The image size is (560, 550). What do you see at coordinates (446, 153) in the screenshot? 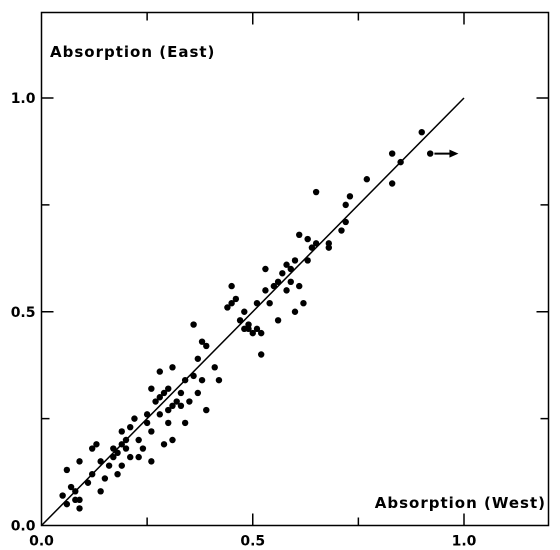
I see `arrow-marker` at bounding box center [446, 153].